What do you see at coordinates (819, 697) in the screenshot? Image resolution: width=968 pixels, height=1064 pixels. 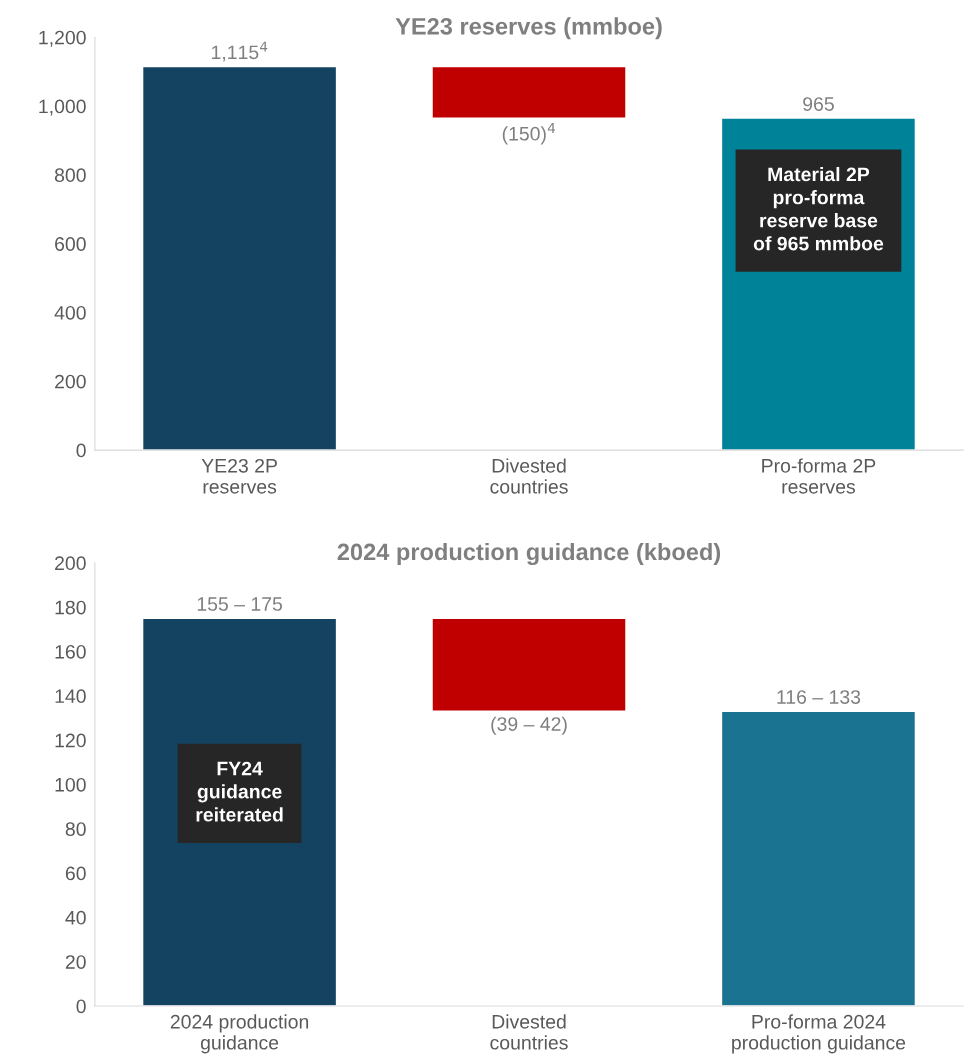 I see `annotation: 116 – 133` at bounding box center [819, 697].